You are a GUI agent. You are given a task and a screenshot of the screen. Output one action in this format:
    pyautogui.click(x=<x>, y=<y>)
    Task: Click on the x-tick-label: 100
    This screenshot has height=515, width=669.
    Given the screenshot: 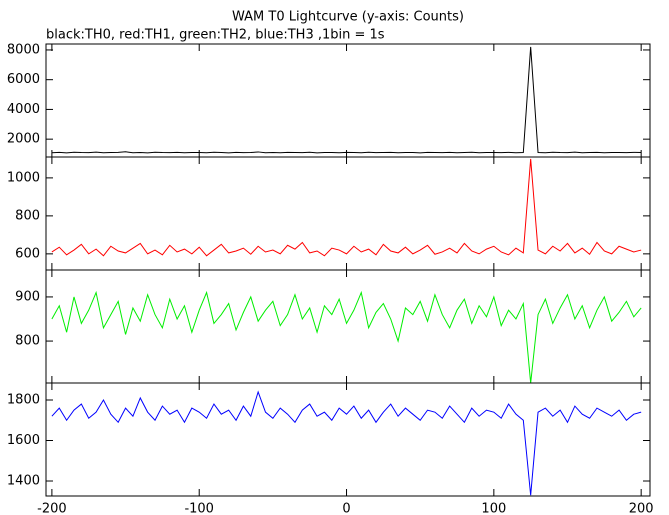 What is the action you would take?
    pyautogui.click(x=493, y=508)
    